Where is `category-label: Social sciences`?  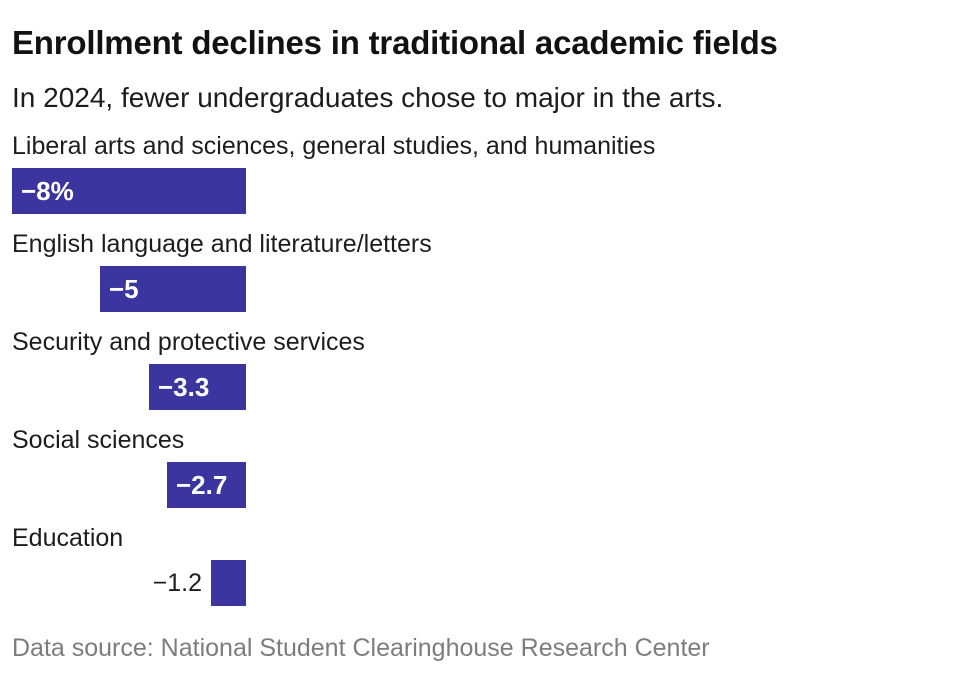 category-label: Social sciences is located at coordinates (98, 440).